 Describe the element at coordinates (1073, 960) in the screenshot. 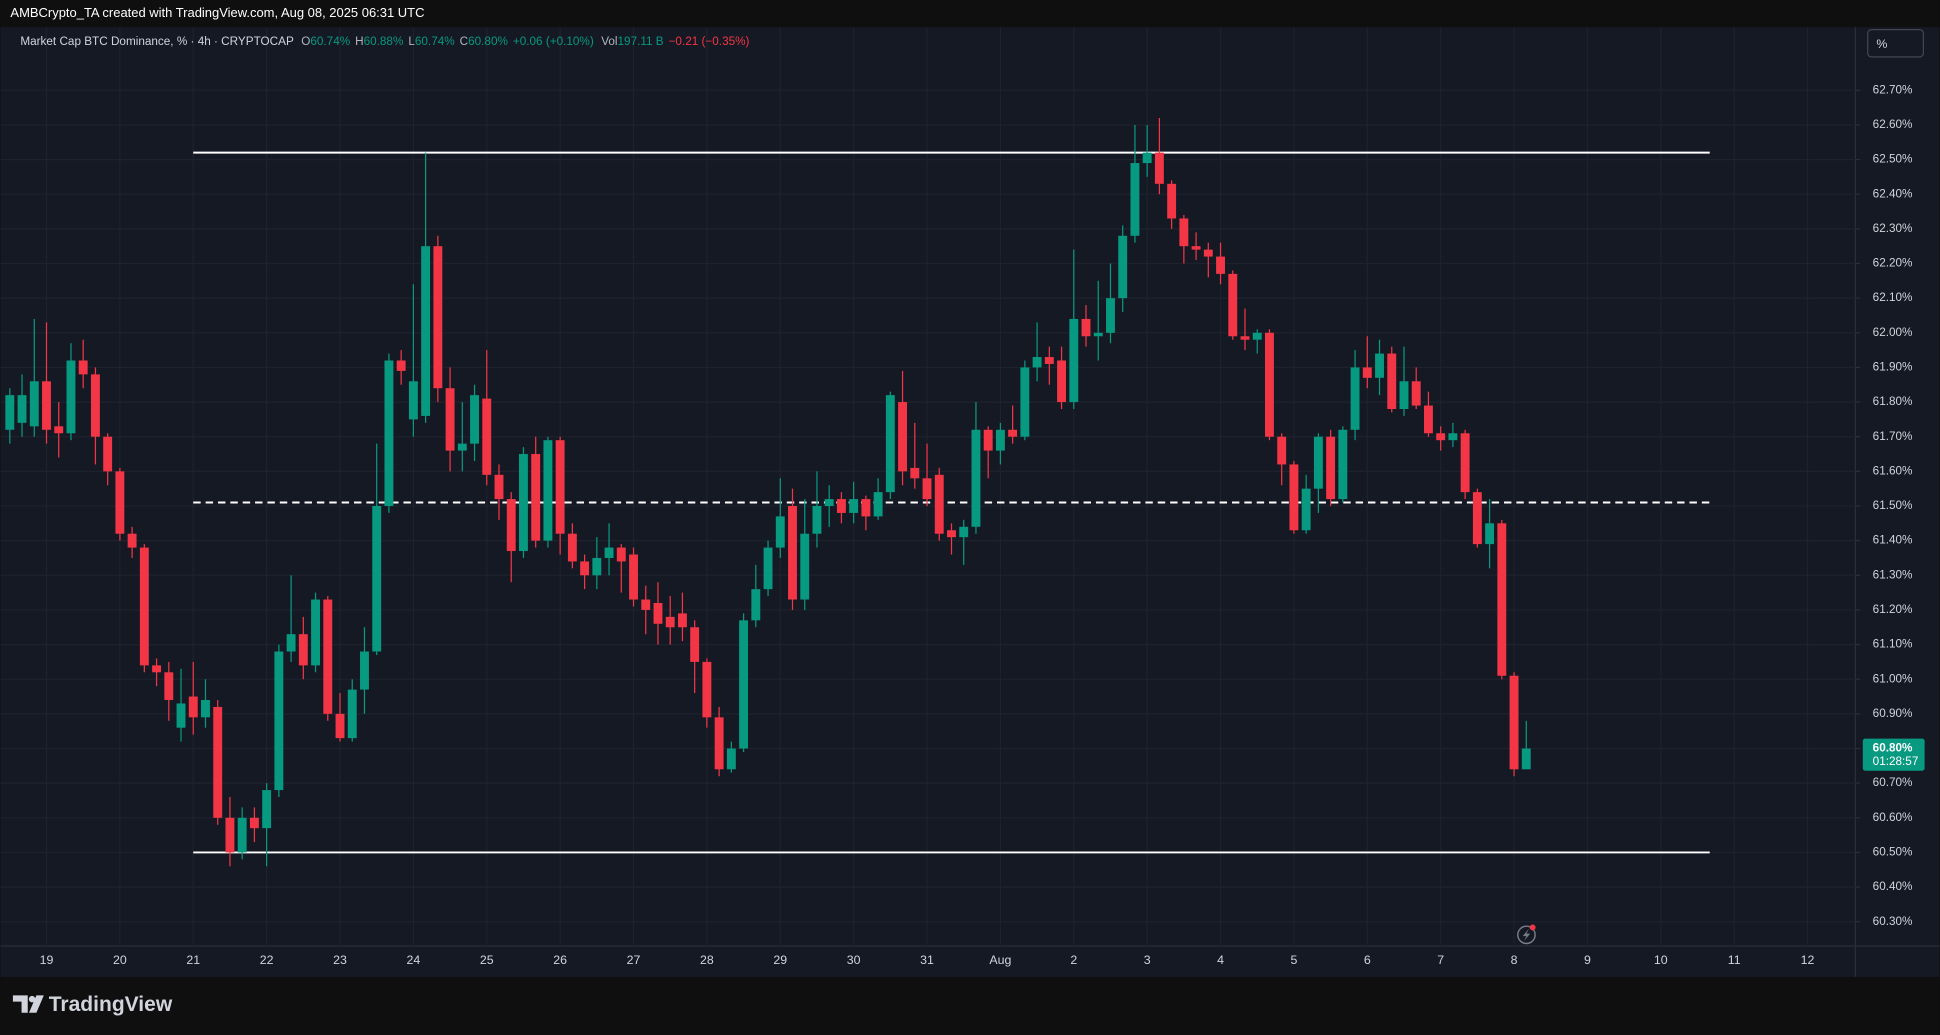

I see `x-tick-label: 2` at that location.